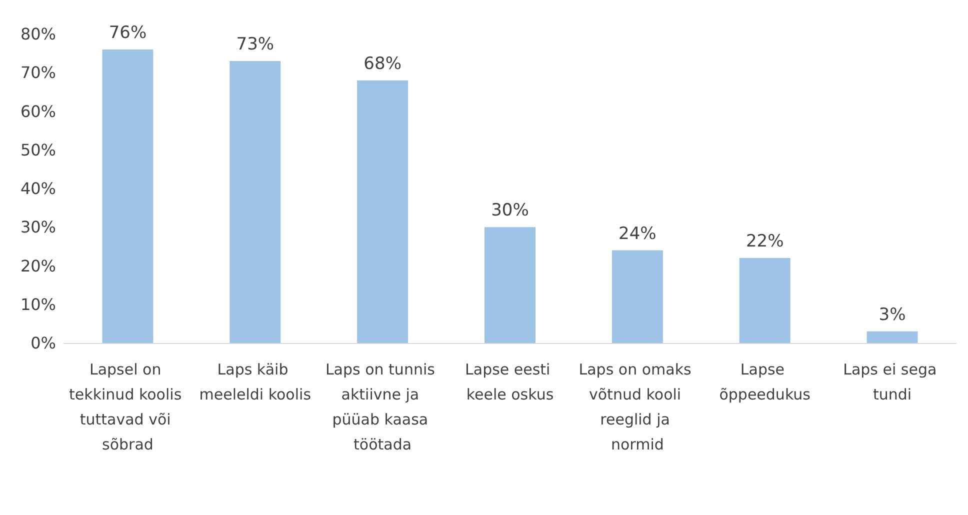 This screenshot has height=515, width=968. What do you see at coordinates (255, 44) in the screenshot?
I see `data-label: 73%` at bounding box center [255, 44].